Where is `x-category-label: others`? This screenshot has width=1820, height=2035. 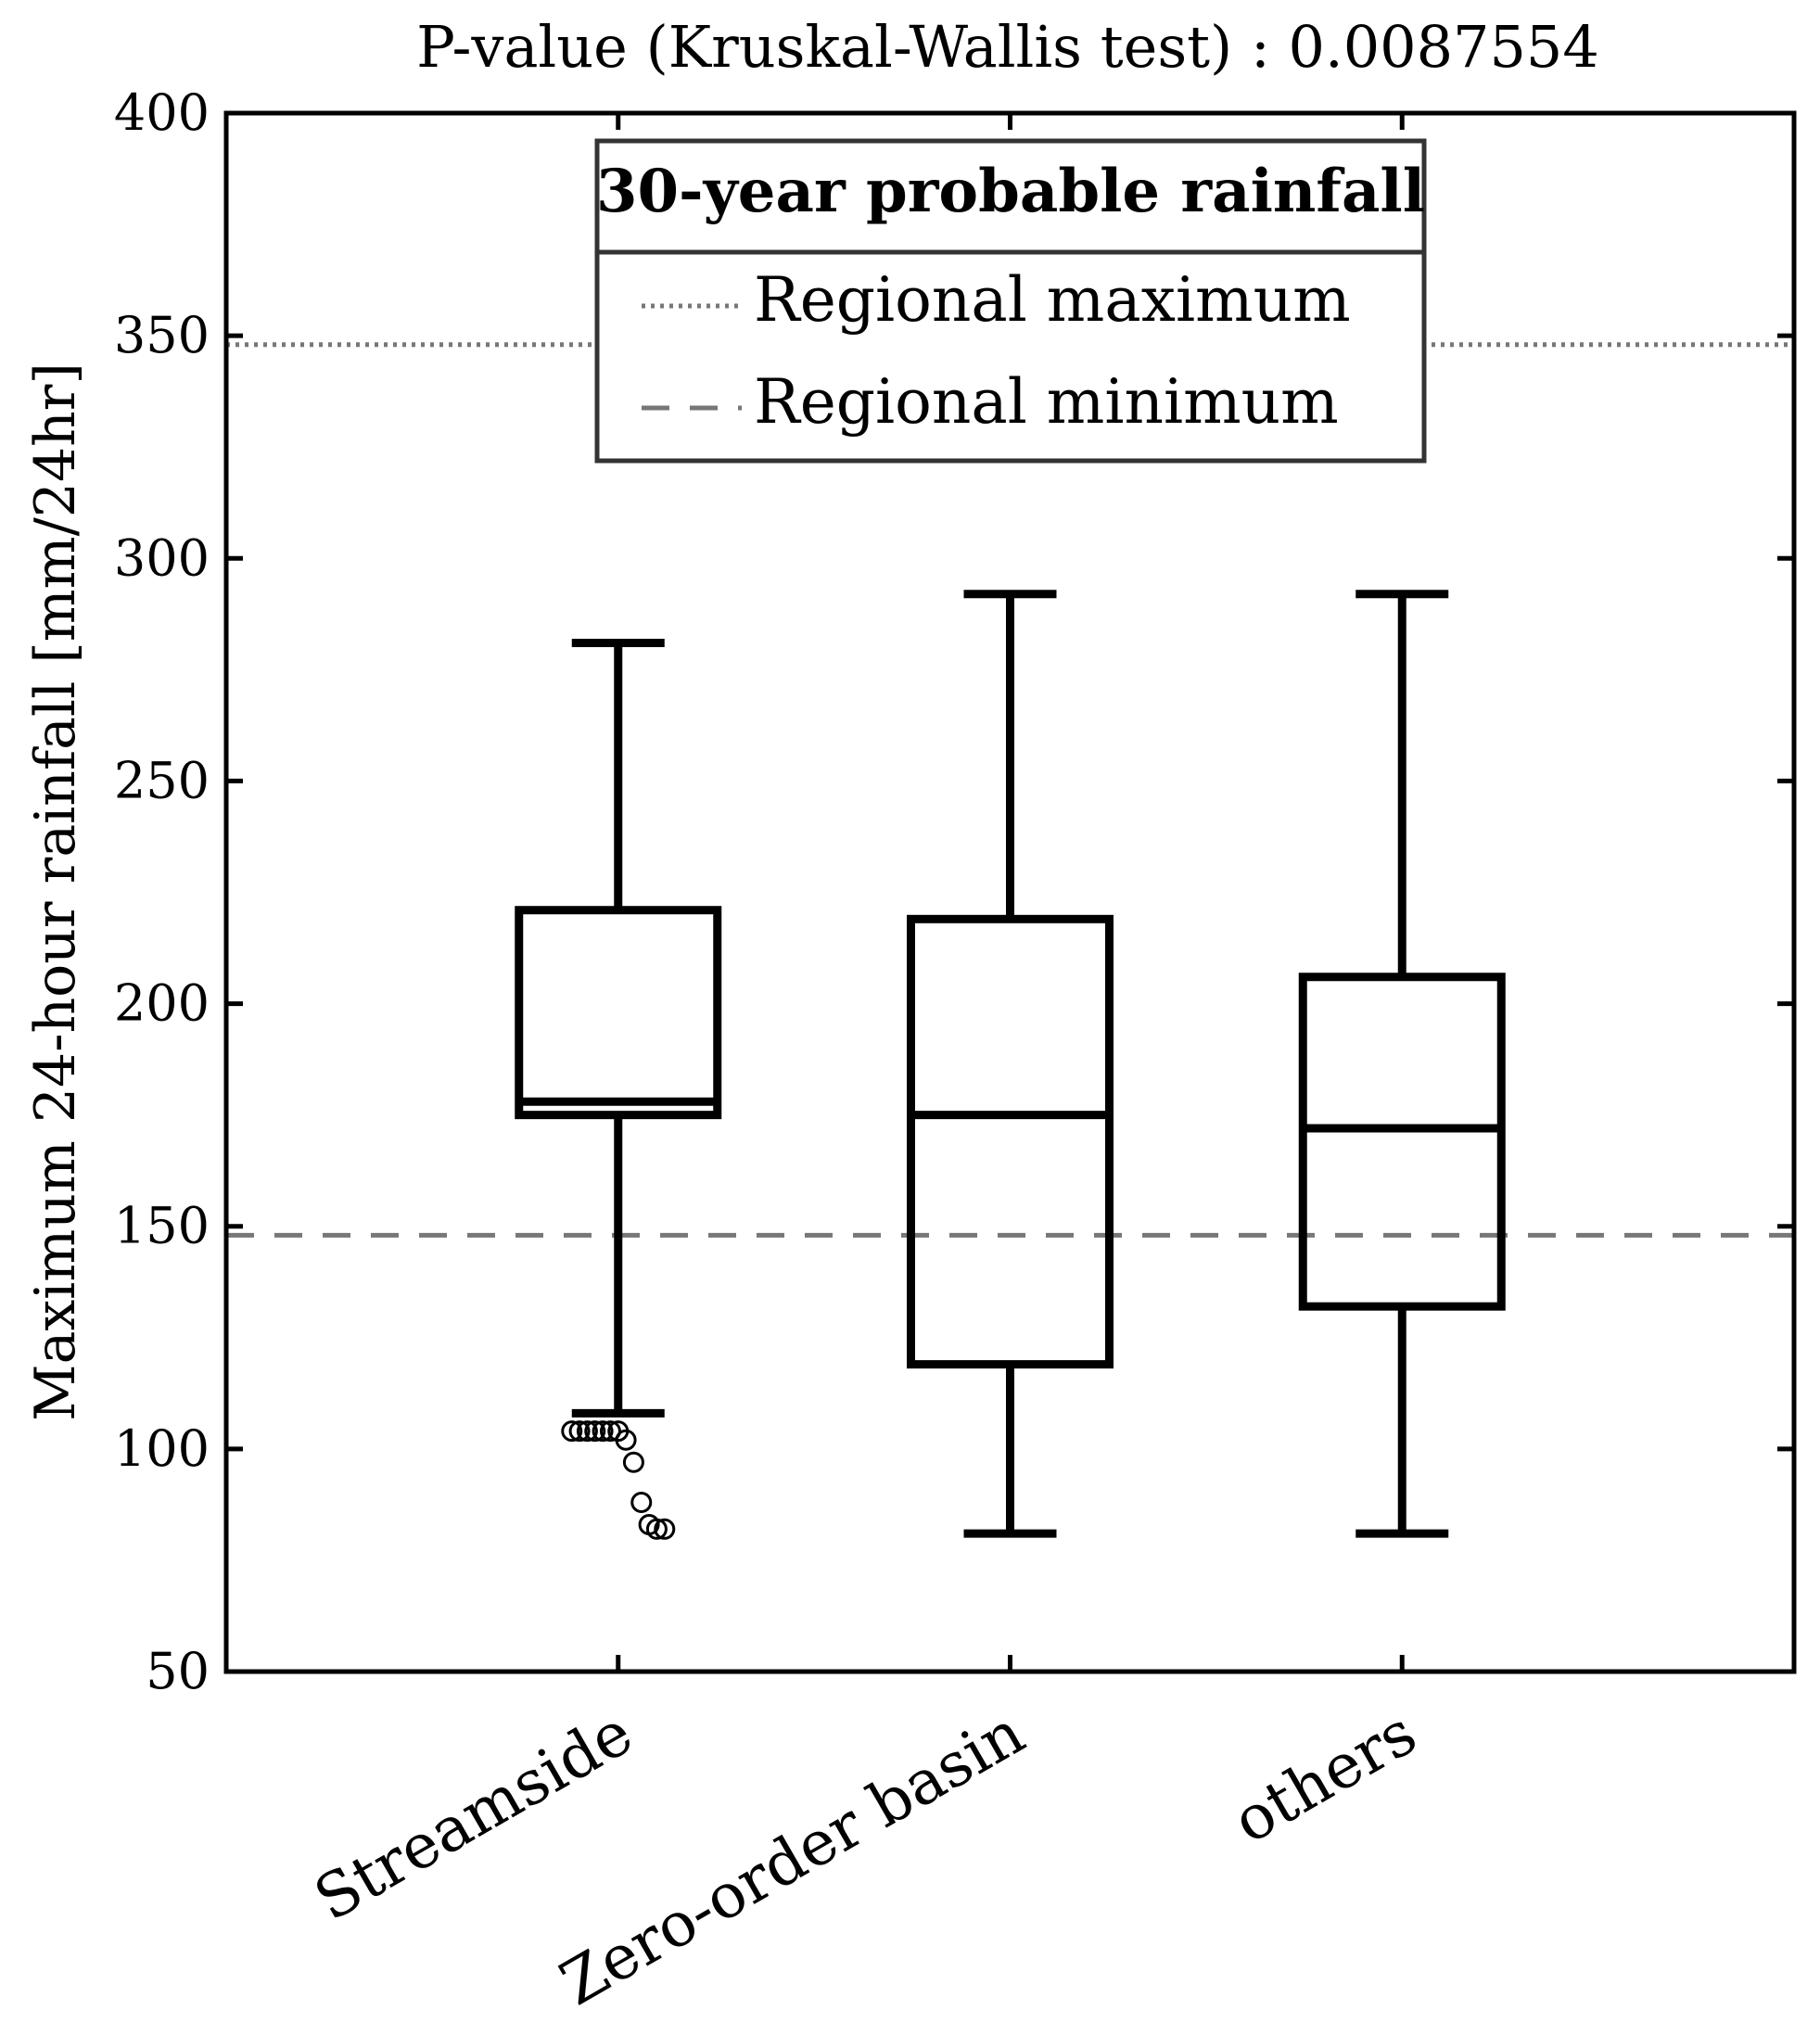 x-category-label: others is located at coordinates (1324, 1777).